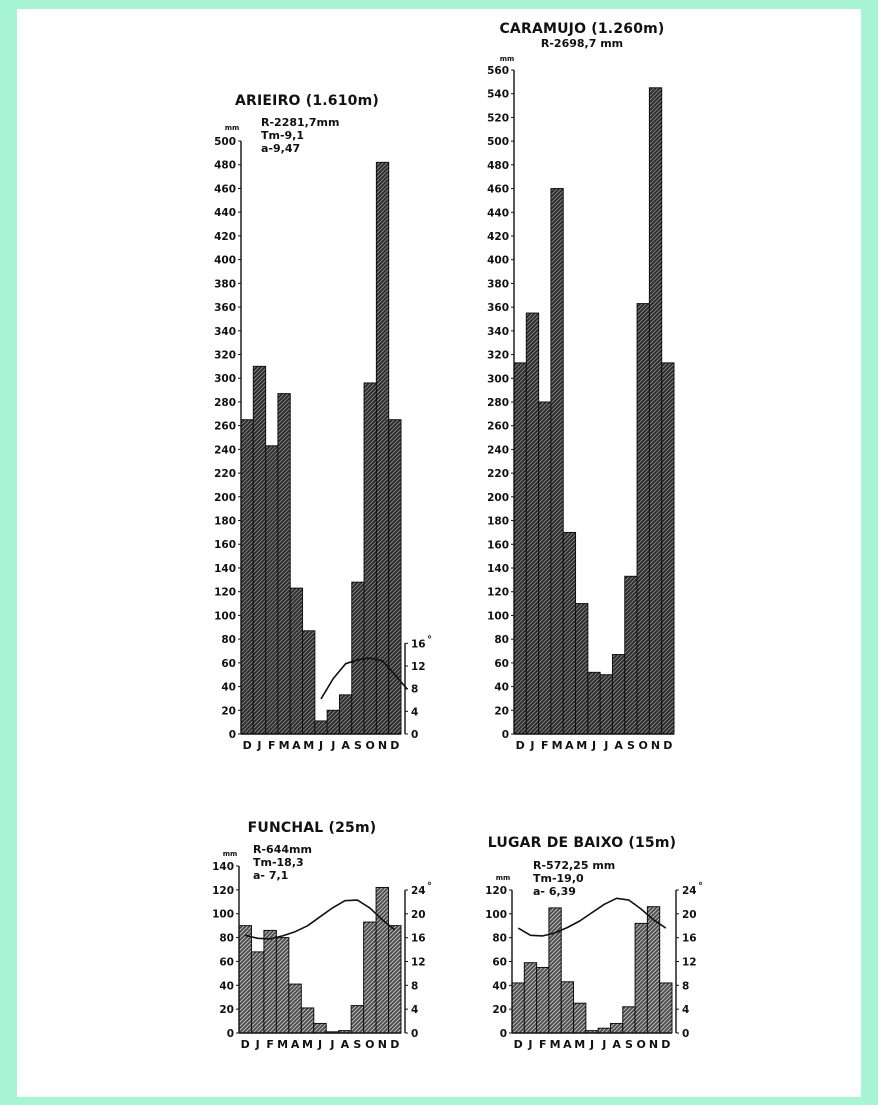 The width and height of the screenshot is (878, 1105). I want to click on chart-funchal-y-tick-label: 100, so click(223, 915).